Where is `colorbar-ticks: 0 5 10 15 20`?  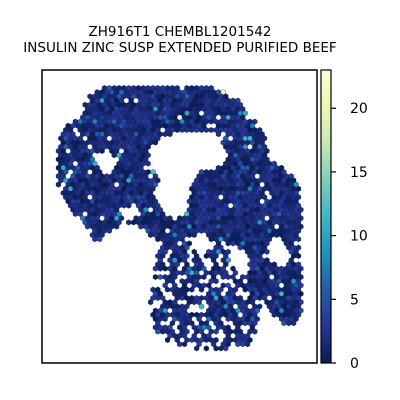
colorbar-ticks: 0 5 10 15 20 is located at coordinates (349, 236).